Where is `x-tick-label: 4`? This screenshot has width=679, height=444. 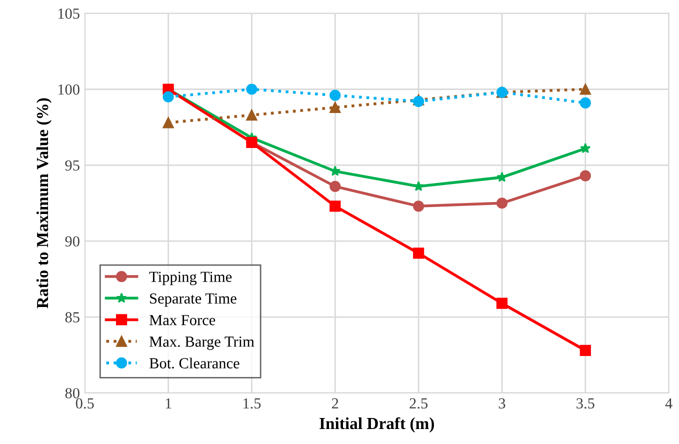 x-tick-label: 4 is located at coordinates (668, 403).